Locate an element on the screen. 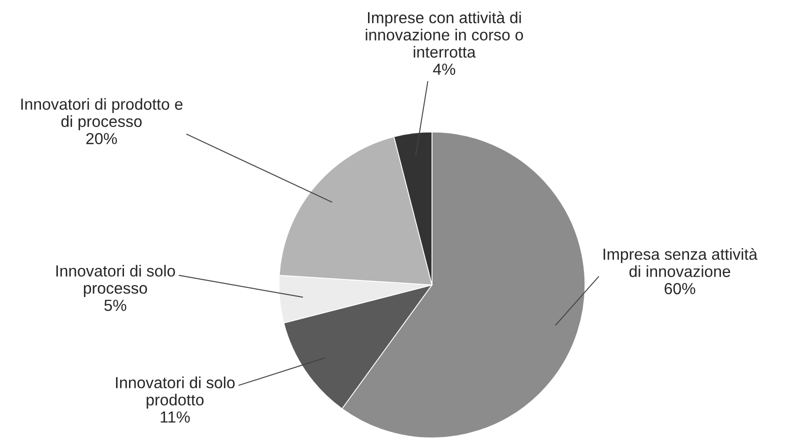  data-label: 4% is located at coordinates (444, 69).